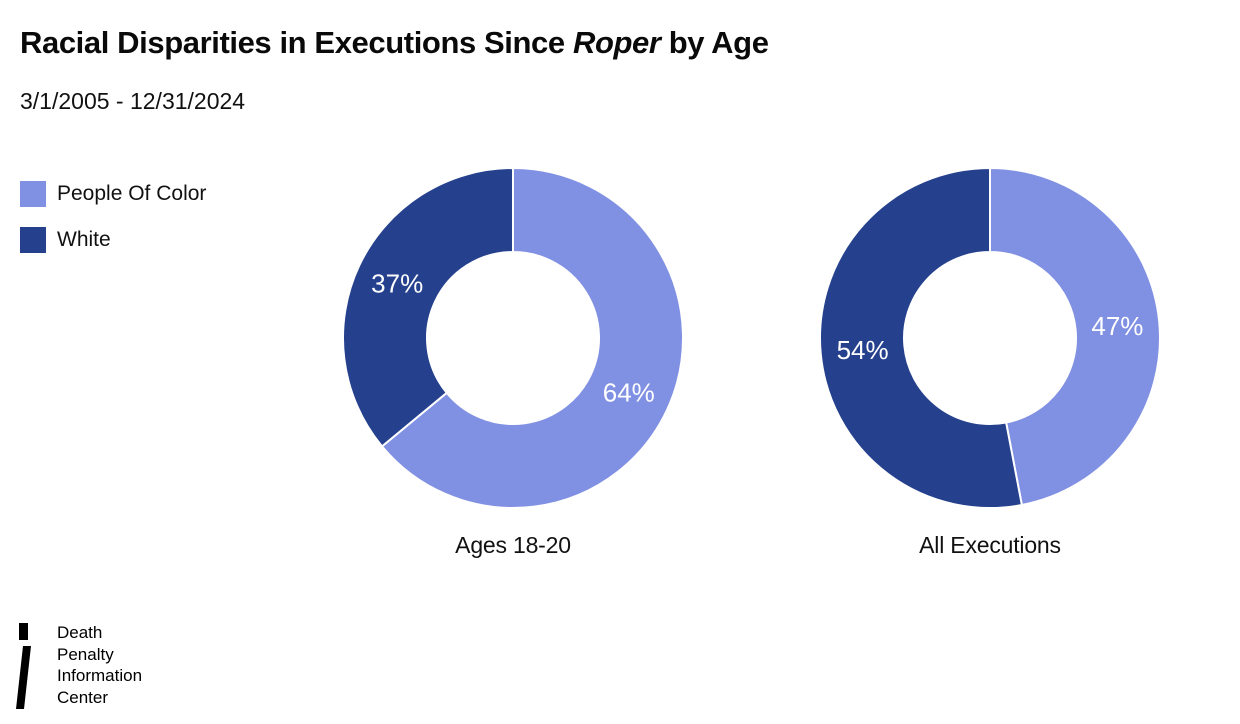 The height and width of the screenshot is (724, 1240). I want to click on page-title-italic-roper: Roper, so click(616, 42).